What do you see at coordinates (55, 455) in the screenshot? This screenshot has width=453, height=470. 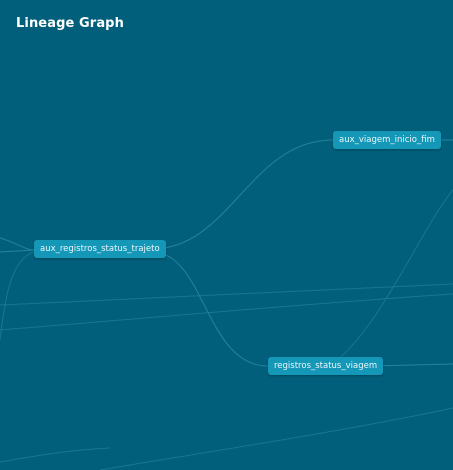 I see `edge-bottom-left` at bounding box center [55, 455].